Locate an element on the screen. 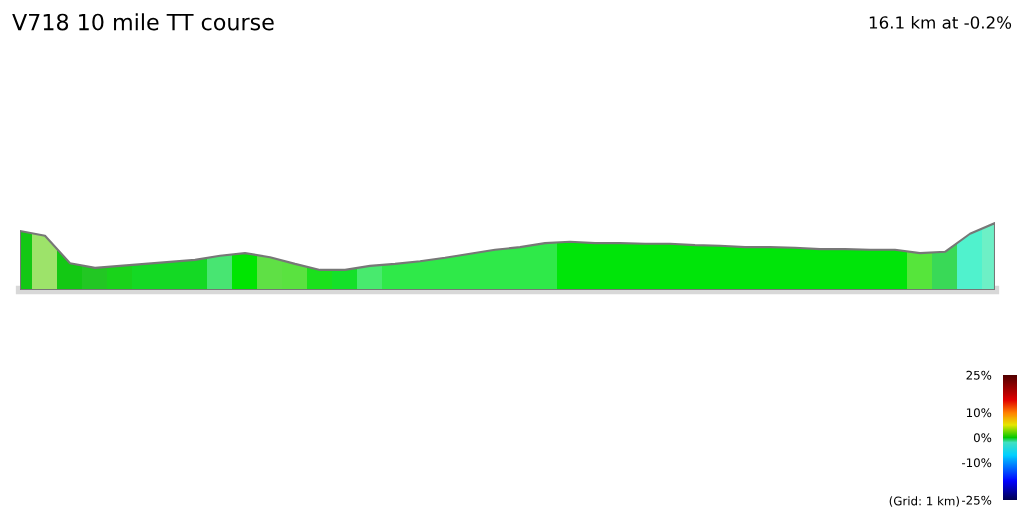 The width and height of the screenshot is (1024, 512). color-bar-label: -25% is located at coordinates (976, 500).